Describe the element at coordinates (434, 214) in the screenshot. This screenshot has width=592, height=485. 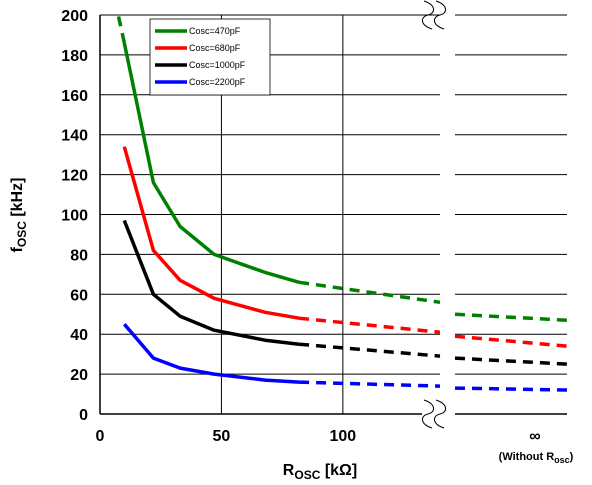
I see `axis-break-marks` at that location.